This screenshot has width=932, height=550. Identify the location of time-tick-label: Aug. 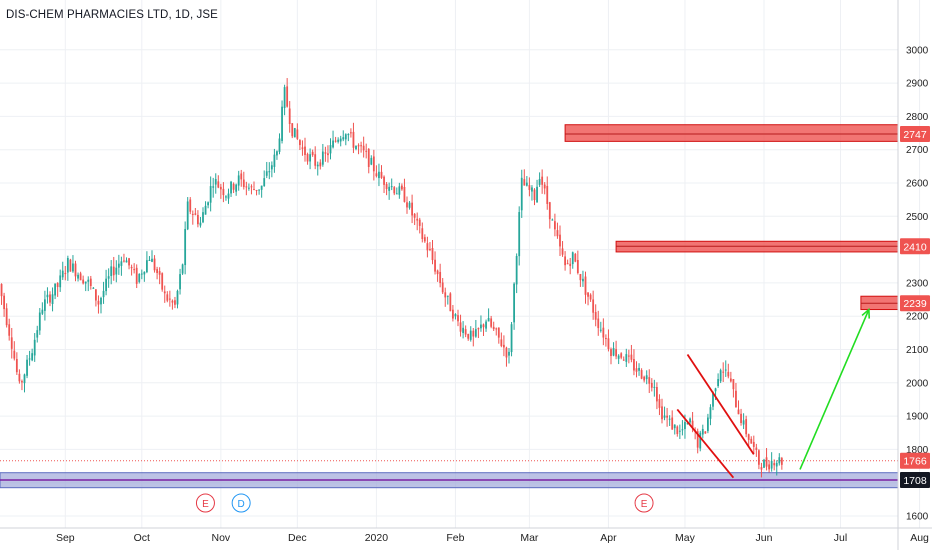
(919, 538).